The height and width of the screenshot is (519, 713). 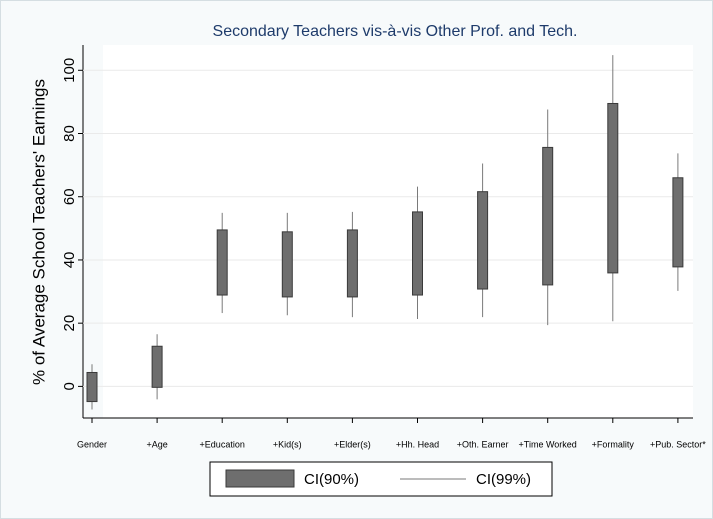 What do you see at coordinates (69, 260) in the screenshot?
I see `y-tick-label: 40` at bounding box center [69, 260].